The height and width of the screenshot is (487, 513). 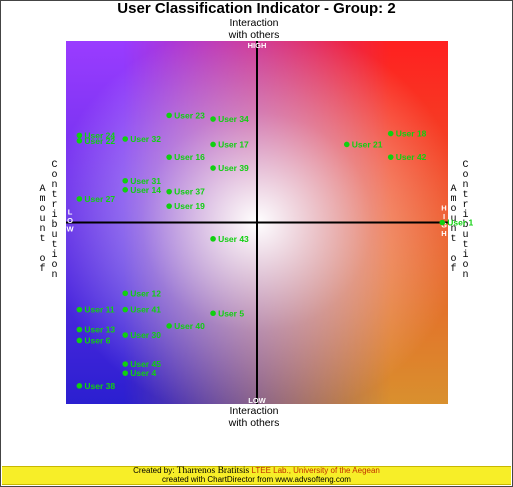 I want to click on left-axis-title-line1: Contribution, so click(x=54, y=220).